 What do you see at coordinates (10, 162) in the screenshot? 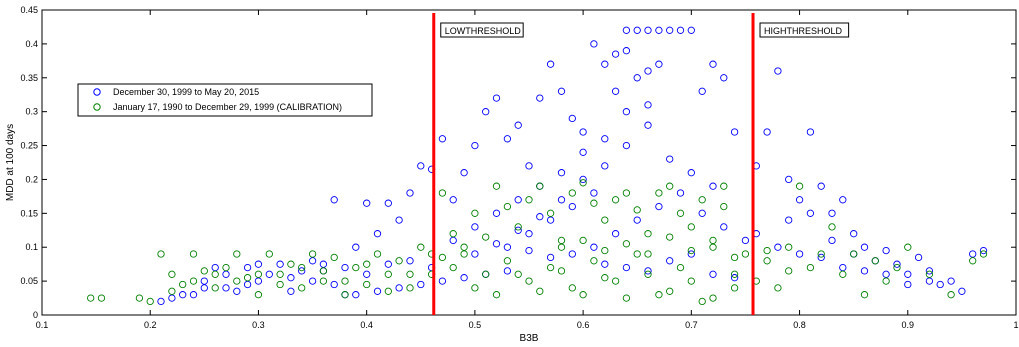
I see `y-axis-label: MDD at 100 days` at bounding box center [10, 162].